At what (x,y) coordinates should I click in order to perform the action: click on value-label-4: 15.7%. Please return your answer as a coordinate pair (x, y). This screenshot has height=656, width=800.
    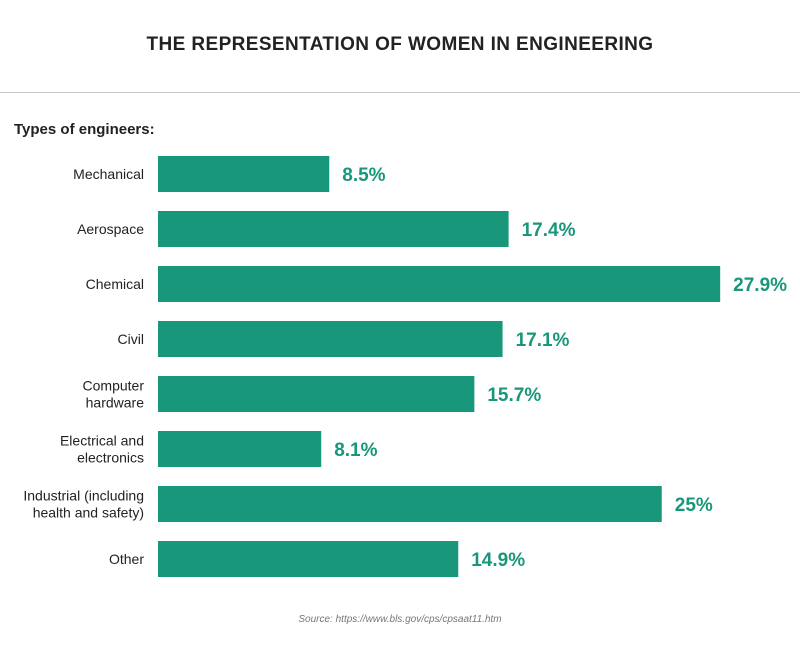
    Looking at the image, I should click on (514, 395).